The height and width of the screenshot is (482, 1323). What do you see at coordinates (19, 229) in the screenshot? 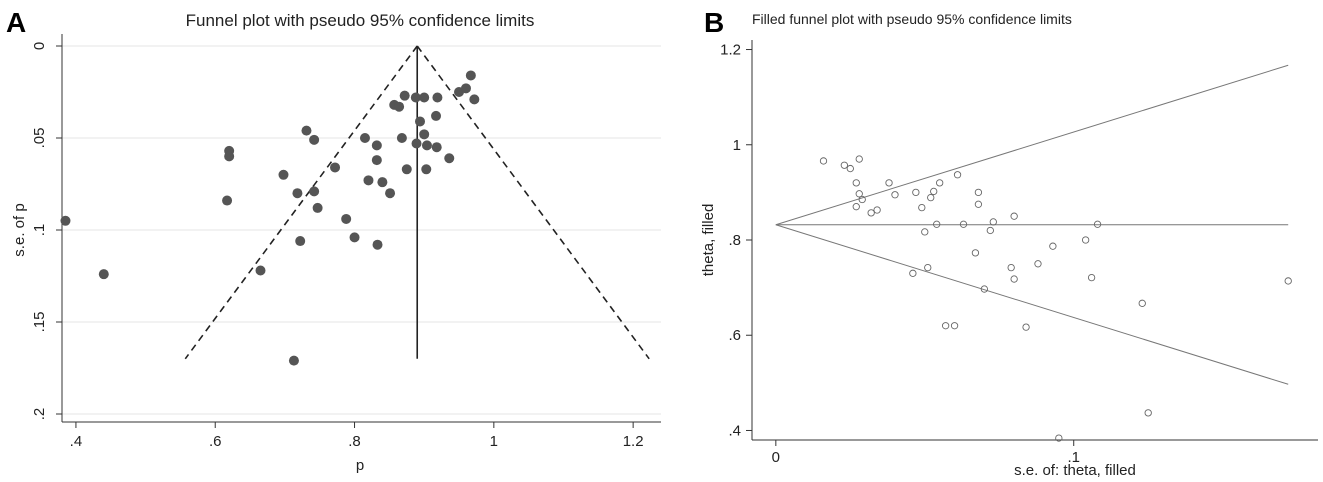
I see `chart-a-ylabel: s.e. of p` at bounding box center [19, 229].